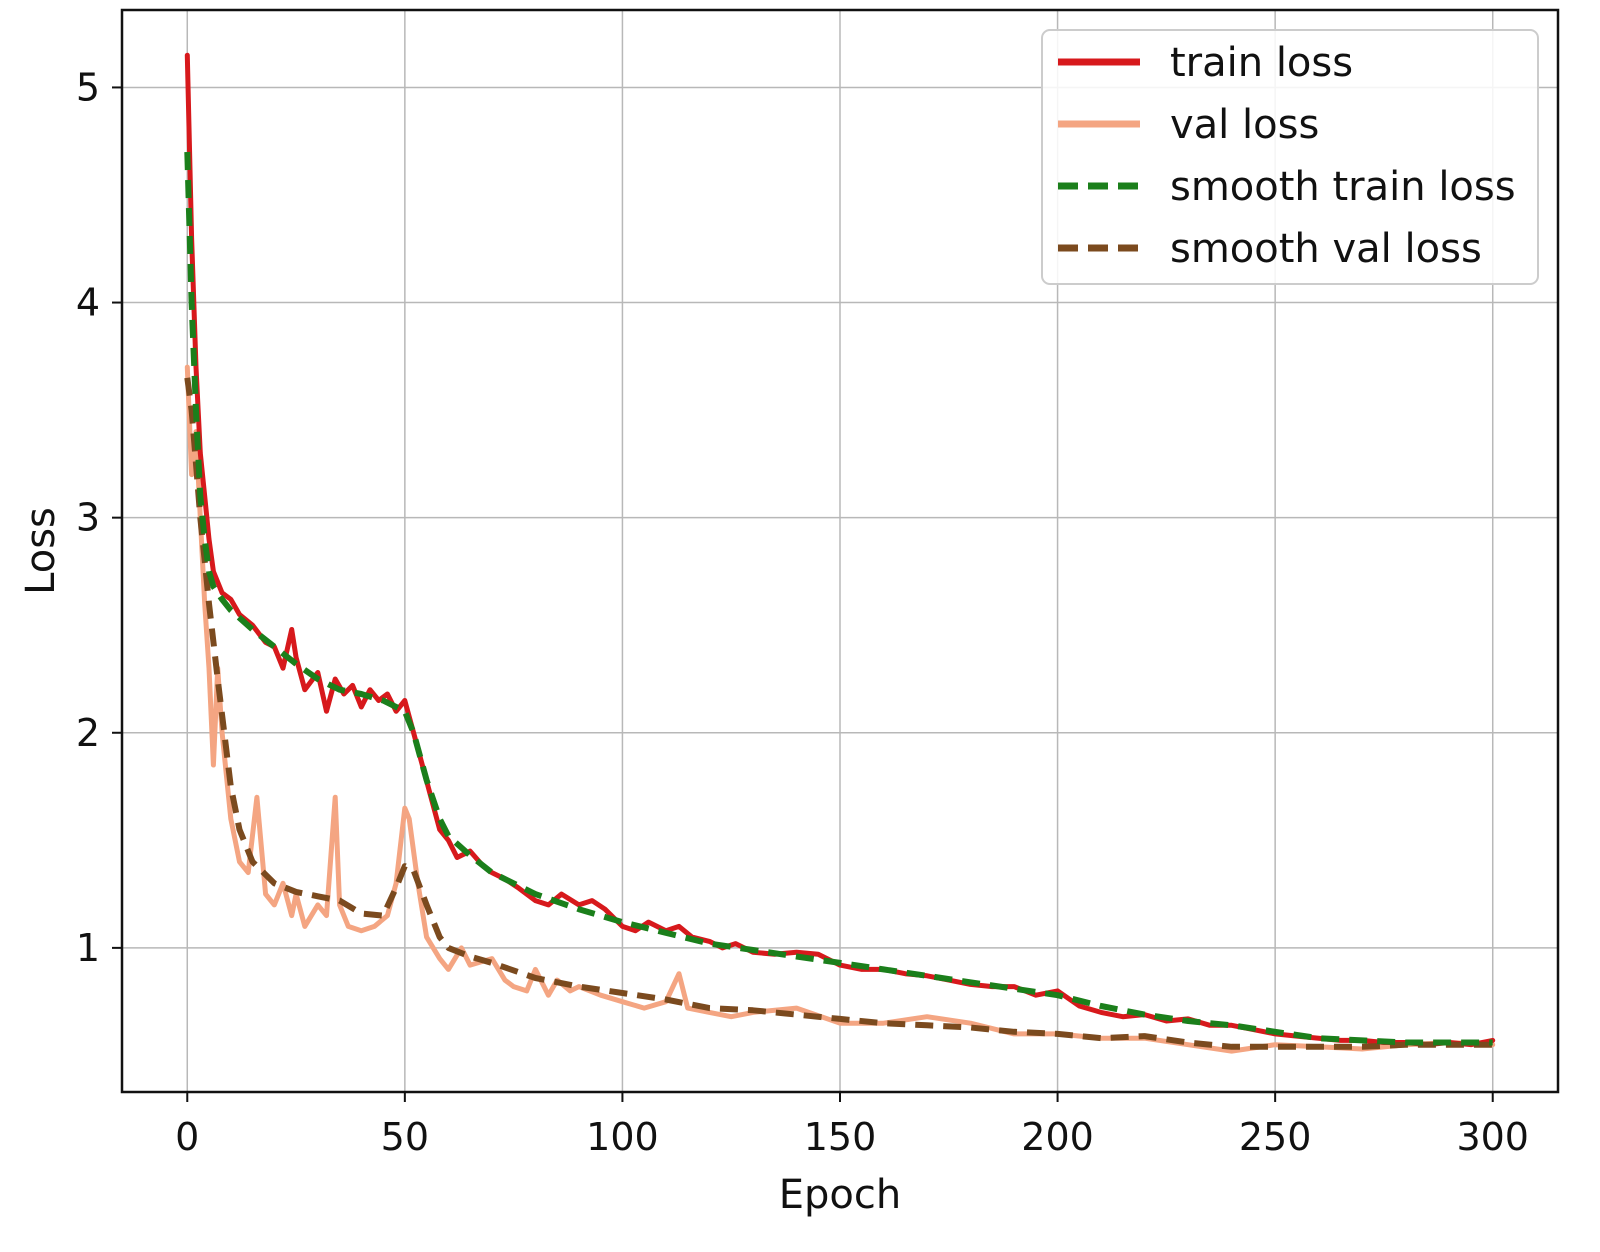 The image size is (1600, 1252). Describe the element at coordinates (840, 1137) in the screenshot. I see `x-tick-label: 150` at that location.